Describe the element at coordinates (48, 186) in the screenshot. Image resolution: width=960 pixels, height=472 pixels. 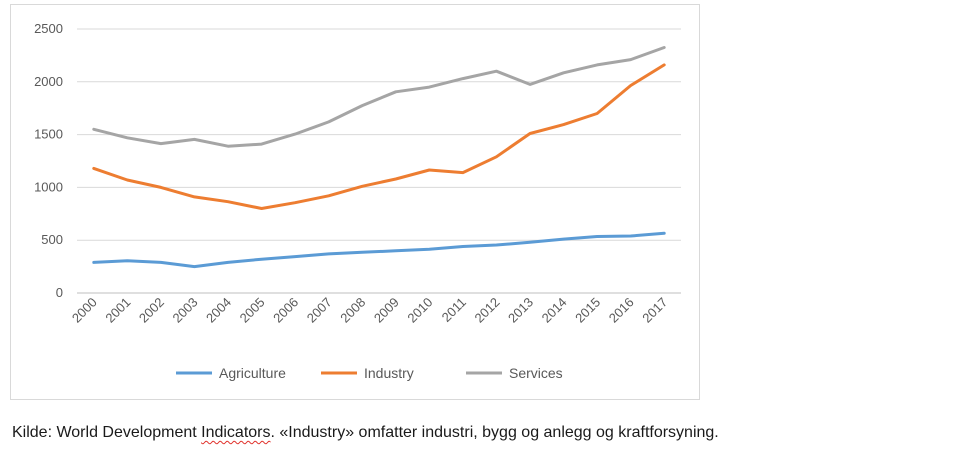
I see `y-tick-label: 1000` at that location.